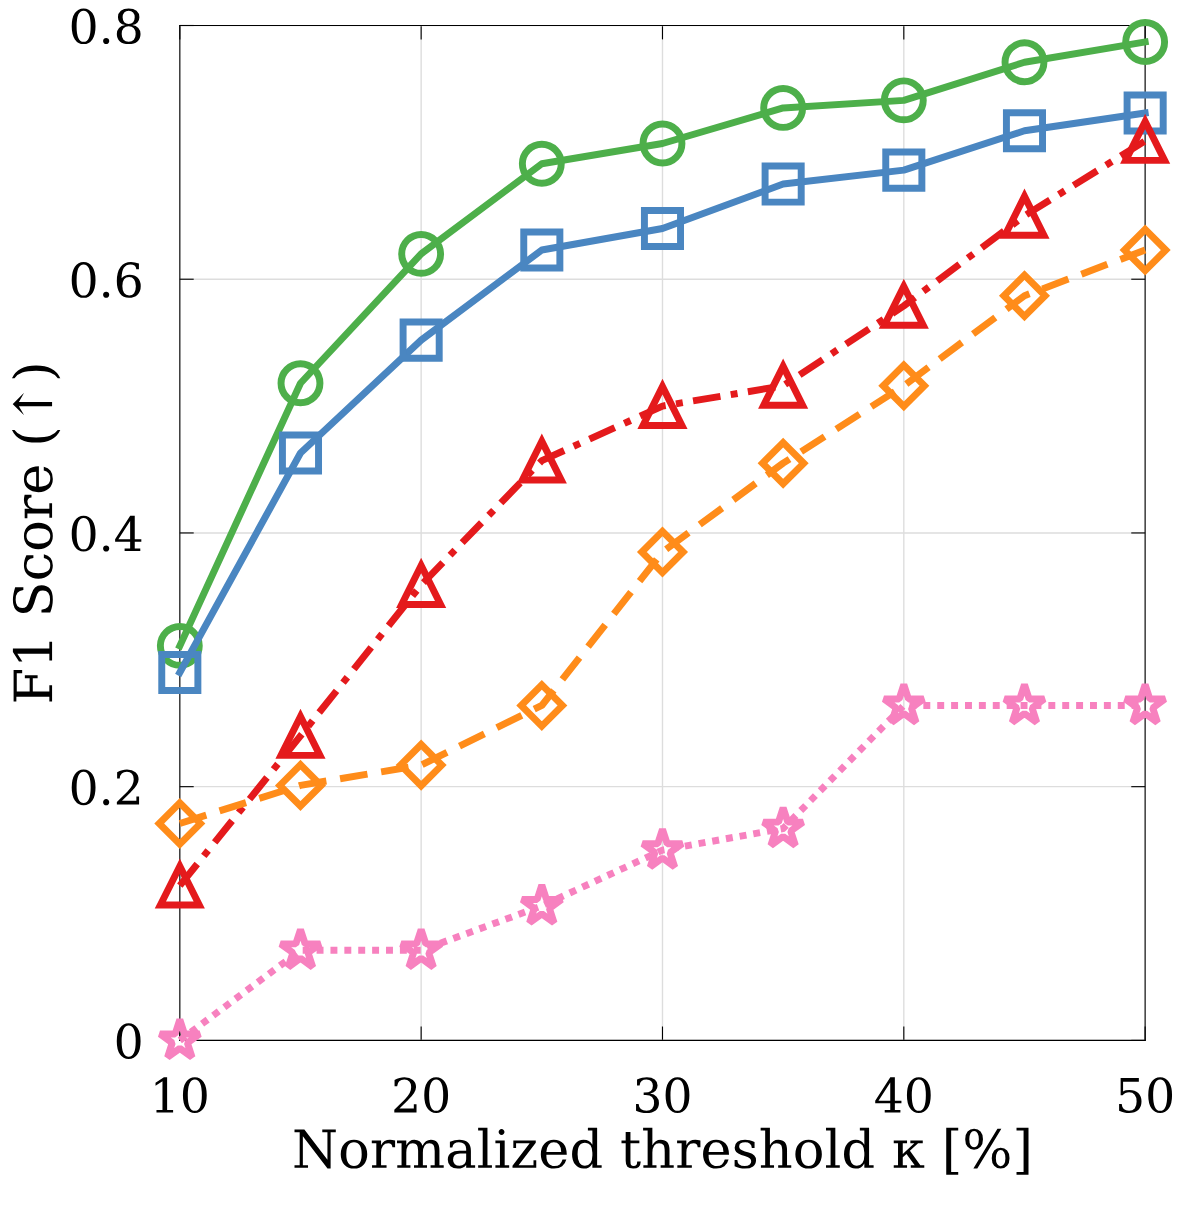 Image resolution: width=1183 pixels, height=1214 pixels. What do you see at coordinates (36, 533) in the screenshot?
I see `y-axis-title: F1 Score (↑)` at bounding box center [36, 533].